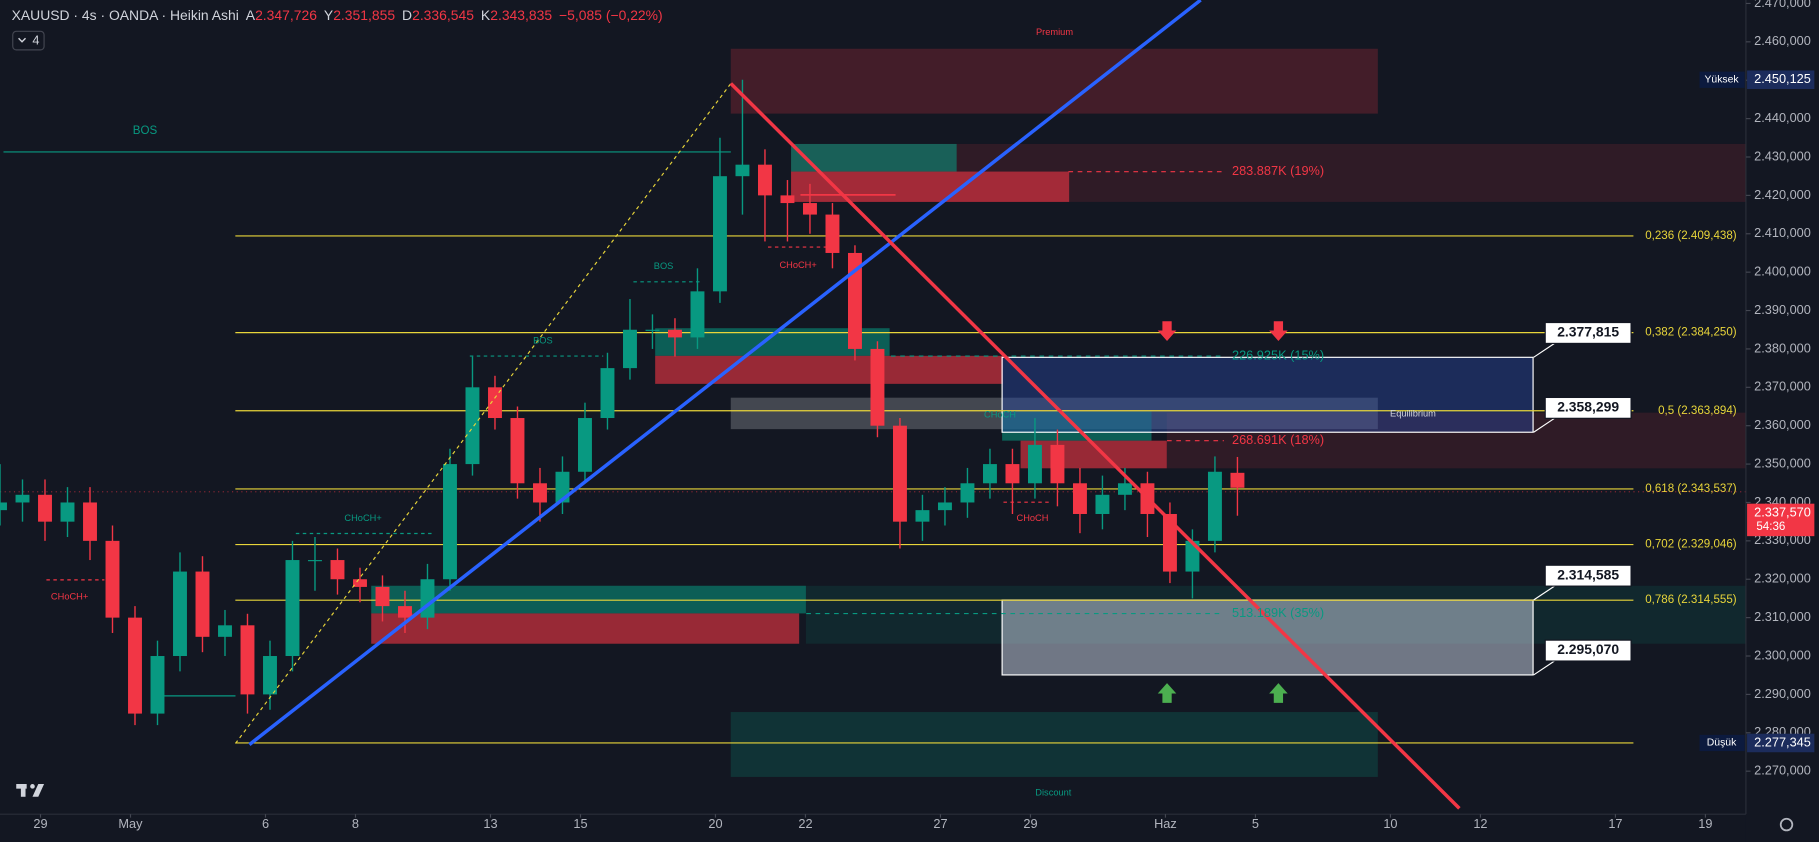 This screenshot has width=1819, height=842. What do you see at coordinates (797, 265) in the screenshot?
I see `structure-label: CHoCH+` at bounding box center [797, 265].